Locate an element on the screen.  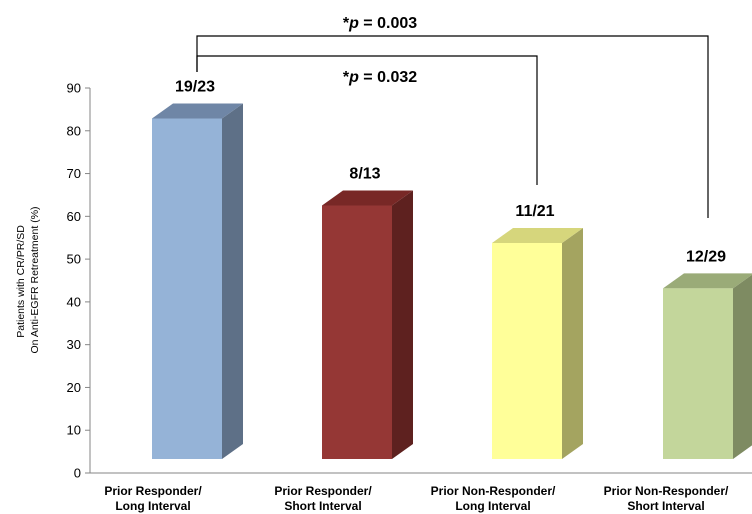
y-tick-label: 90 is located at coordinates (74, 88).